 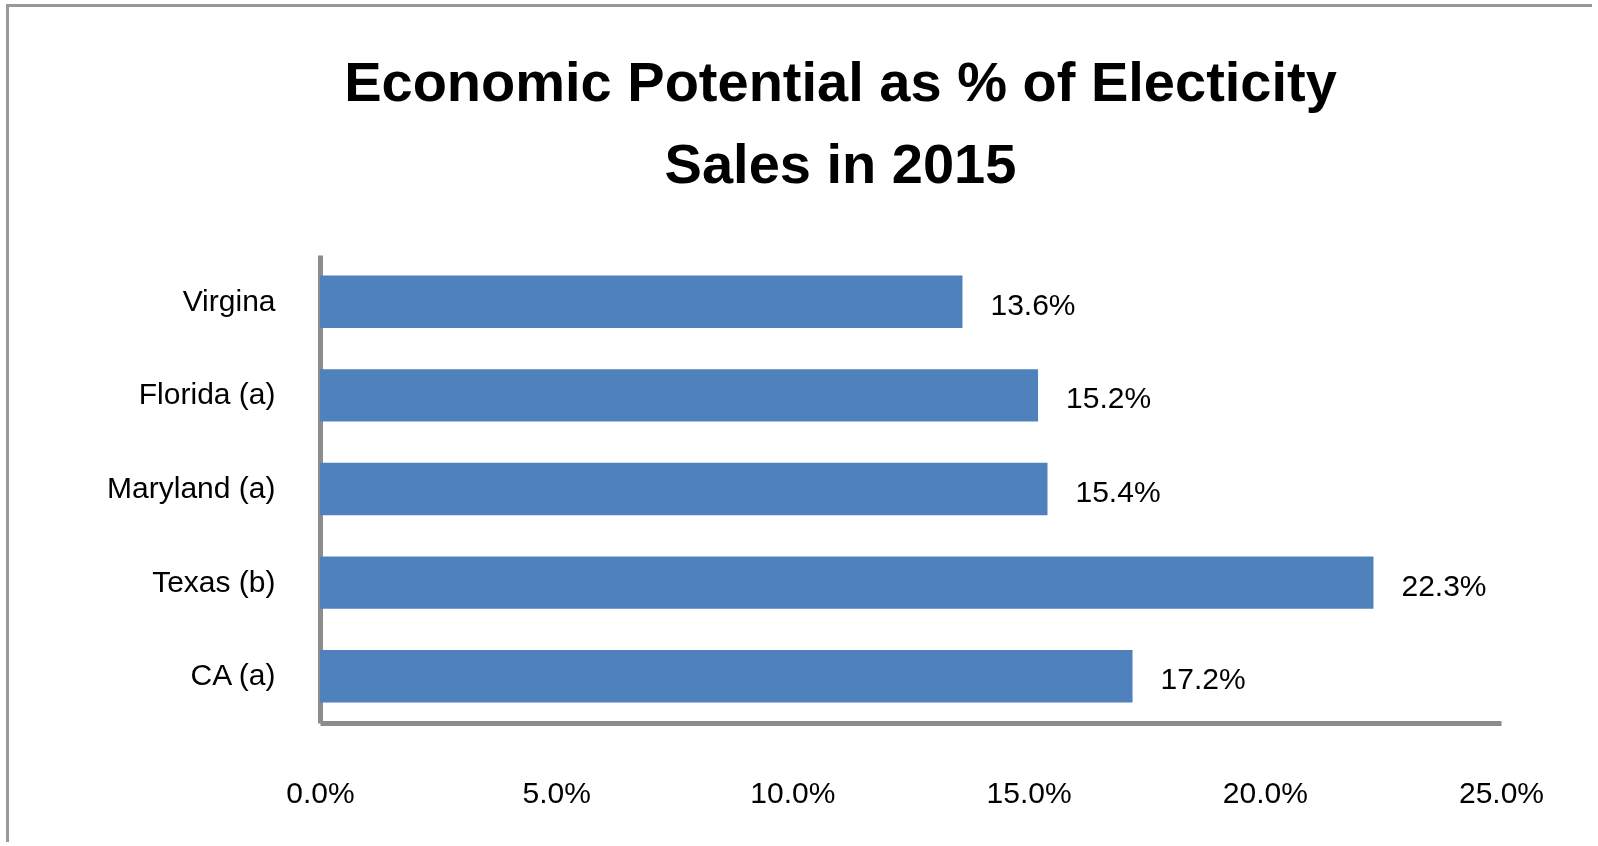 What do you see at coordinates (556, 792) in the screenshot?
I see `x-tick-label: 5.0%` at bounding box center [556, 792].